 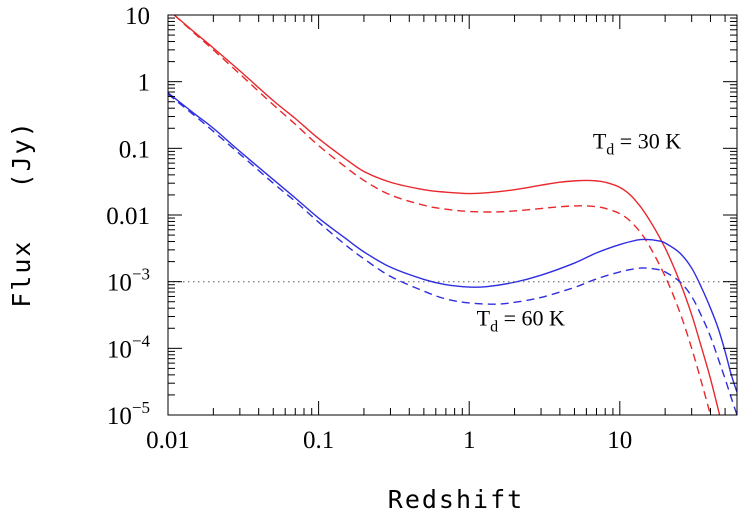 What do you see at coordinates (128, 414) in the screenshot?
I see `y-tick-label: 10⁻⁵` at bounding box center [128, 414].